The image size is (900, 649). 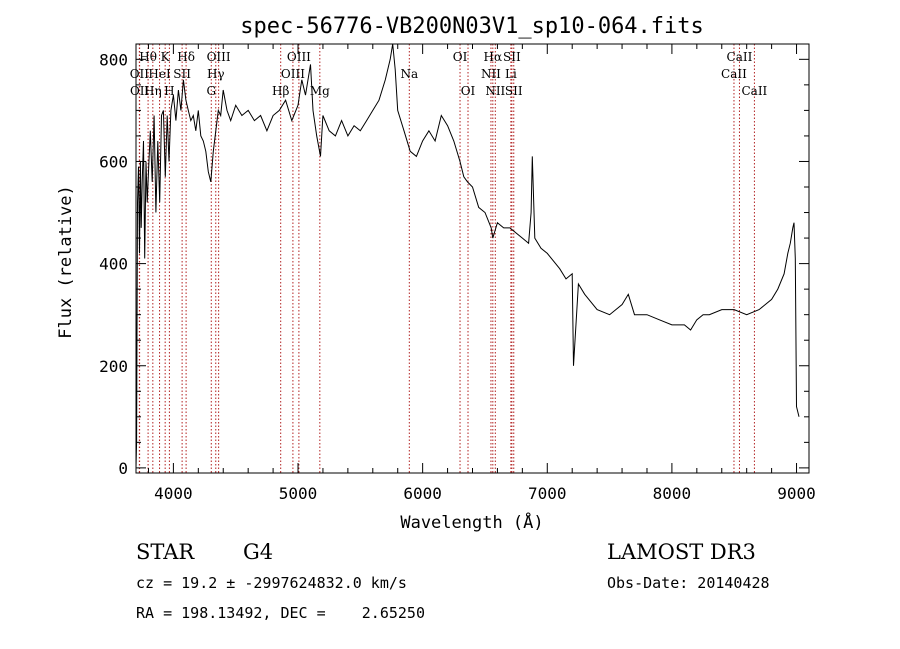 What do you see at coordinates (511, 74) in the screenshot?
I see `spectral-line-label: Li` at bounding box center [511, 74].